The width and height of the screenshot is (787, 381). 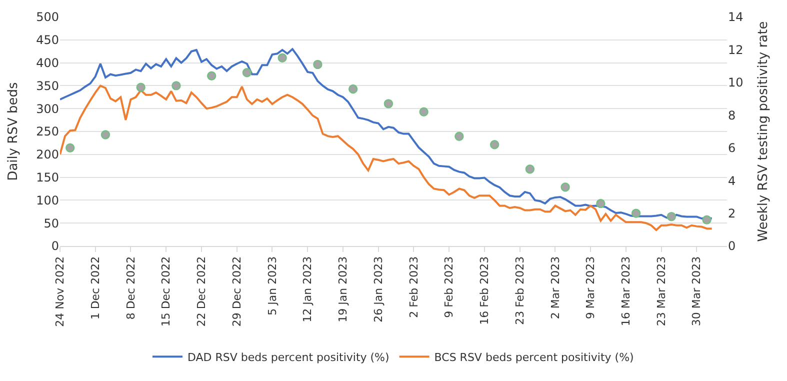 I want to click on x-tick-label: 2 Mar 2023, so click(x=555, y=288).